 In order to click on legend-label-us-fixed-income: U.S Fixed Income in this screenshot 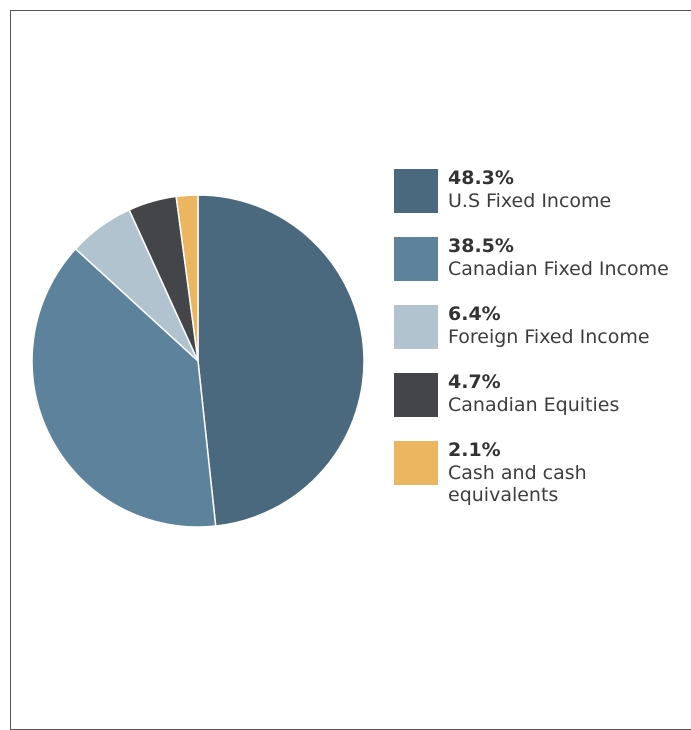, I will do `click(530, 201)`.